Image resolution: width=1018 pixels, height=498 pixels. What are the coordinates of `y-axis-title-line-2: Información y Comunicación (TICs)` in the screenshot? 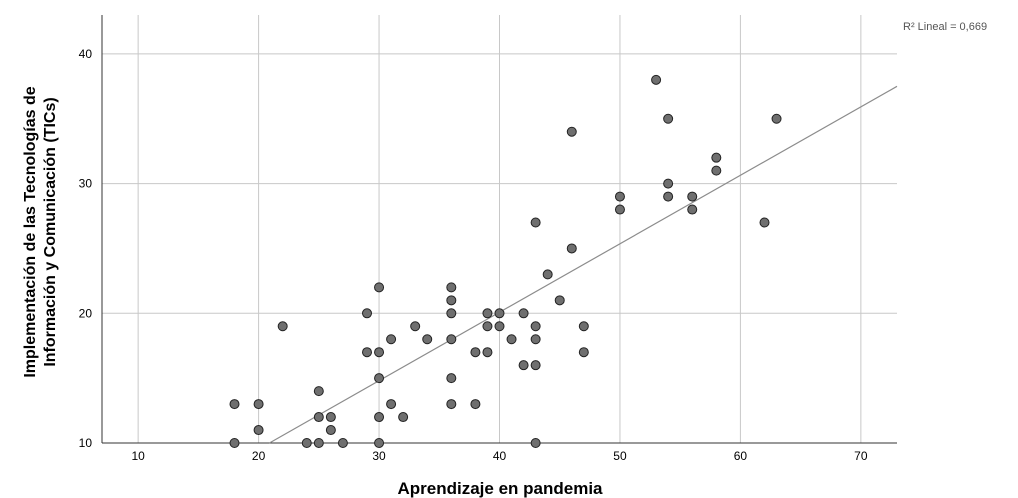 It's located at (50, 231).